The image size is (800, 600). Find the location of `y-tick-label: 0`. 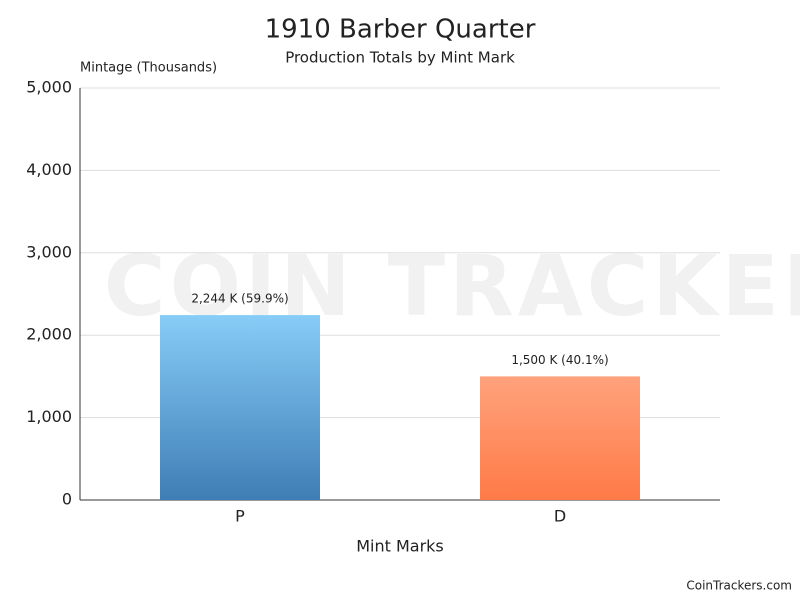

y-tick-label: 0 is located at coordinates (67, 499).